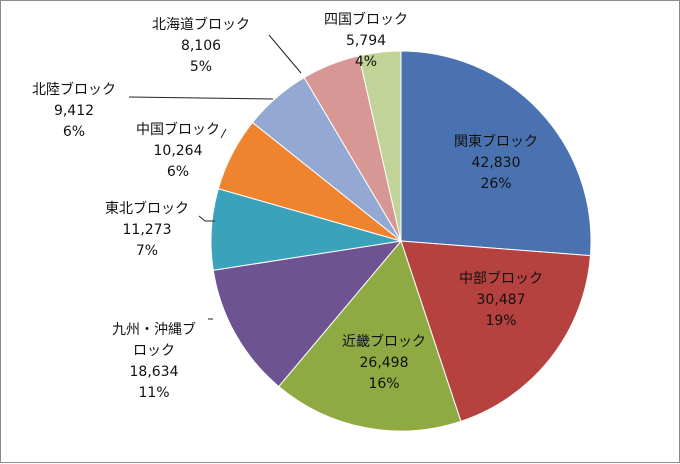 This screenshot has height=464, width=680. Describe the element at coordinates (501, 278) in the screenshot. I see `slice-name: 中部ブロック` at that location.